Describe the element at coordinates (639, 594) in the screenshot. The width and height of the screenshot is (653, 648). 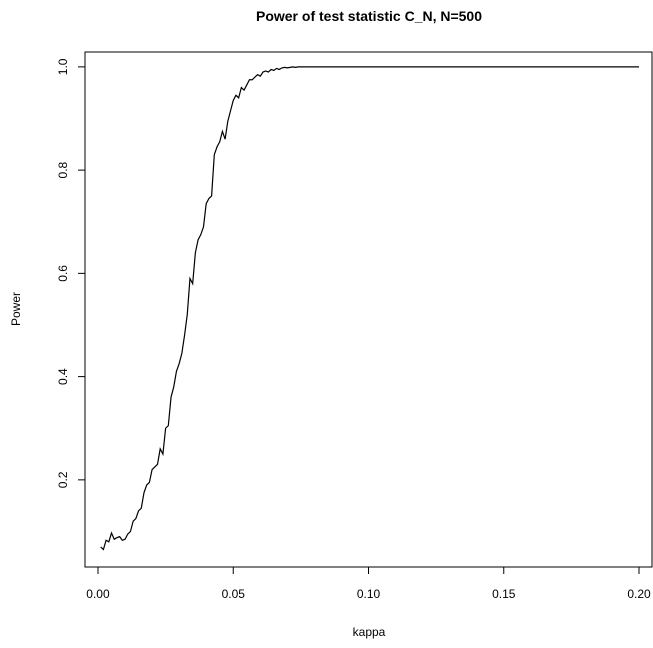
I see `x-tick-label: 0.20` at that location.